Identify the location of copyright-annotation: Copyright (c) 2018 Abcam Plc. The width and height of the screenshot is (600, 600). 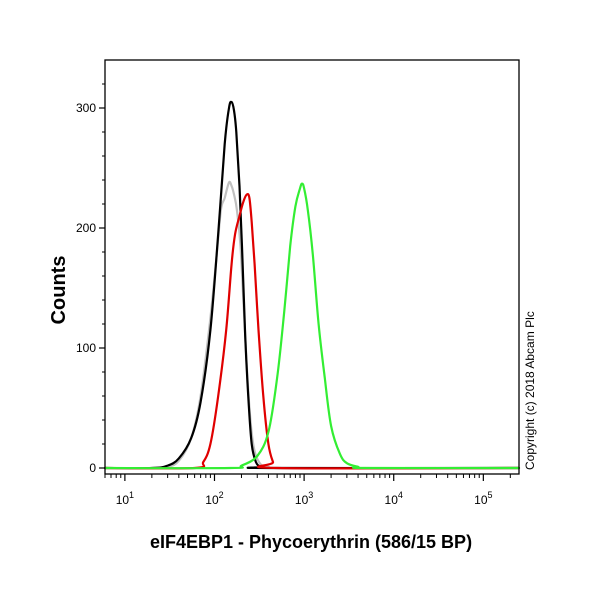
(530, 390).